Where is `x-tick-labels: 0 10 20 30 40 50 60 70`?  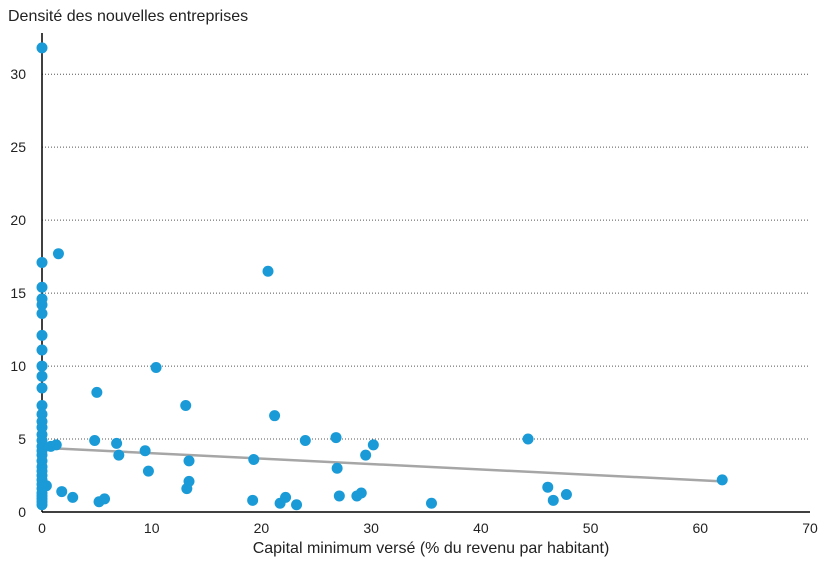 x-tick-labels: 0 10 20 30 40 50 60 70 is located at coordinates (428, 528).